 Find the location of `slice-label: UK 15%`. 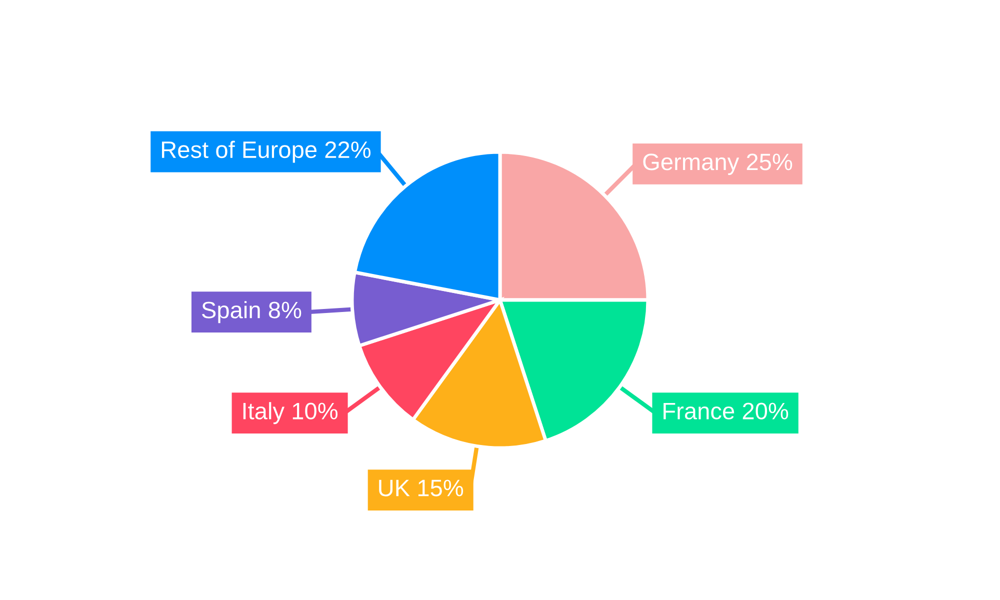

slice-label: UK 15% is located at coordinates (421, 488).